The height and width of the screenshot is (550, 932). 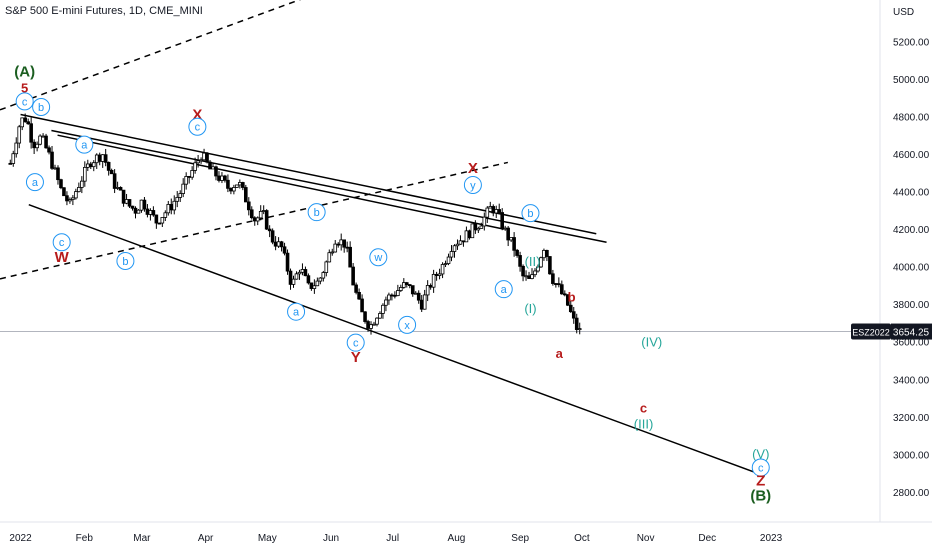 I want to click on y-tick-label: 4000.00, so click(x=911, y=268).